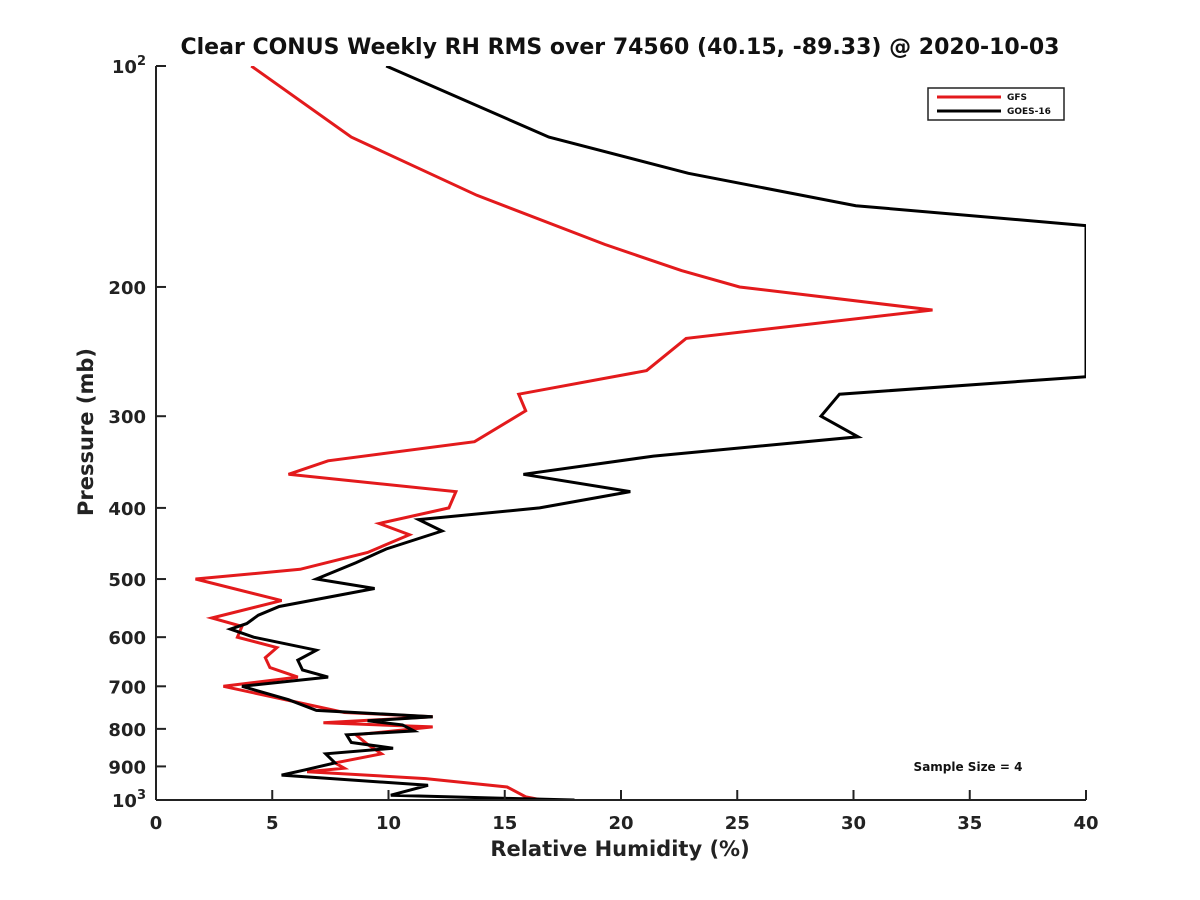  Describe the element at coordinates (127, 288) in the screenshot. I see `y-tick-label: 200` at that location.